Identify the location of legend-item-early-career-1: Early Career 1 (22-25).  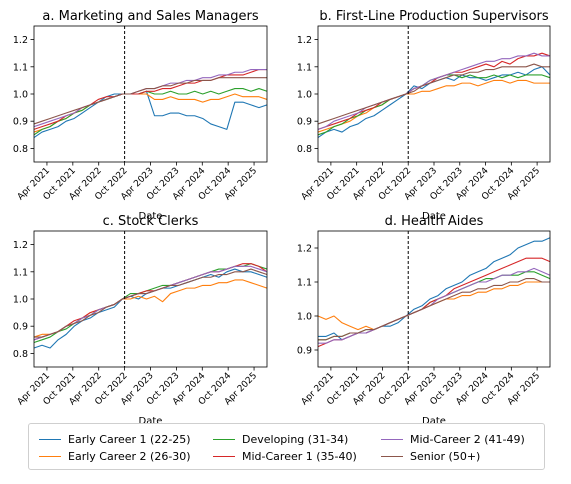
(115, 439).